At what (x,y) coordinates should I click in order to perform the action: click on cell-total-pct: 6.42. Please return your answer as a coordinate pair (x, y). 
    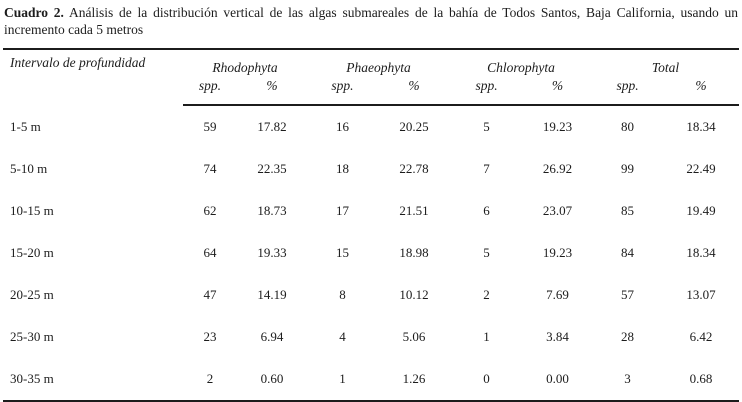
    Looking at the image, I should click on (701, 336).